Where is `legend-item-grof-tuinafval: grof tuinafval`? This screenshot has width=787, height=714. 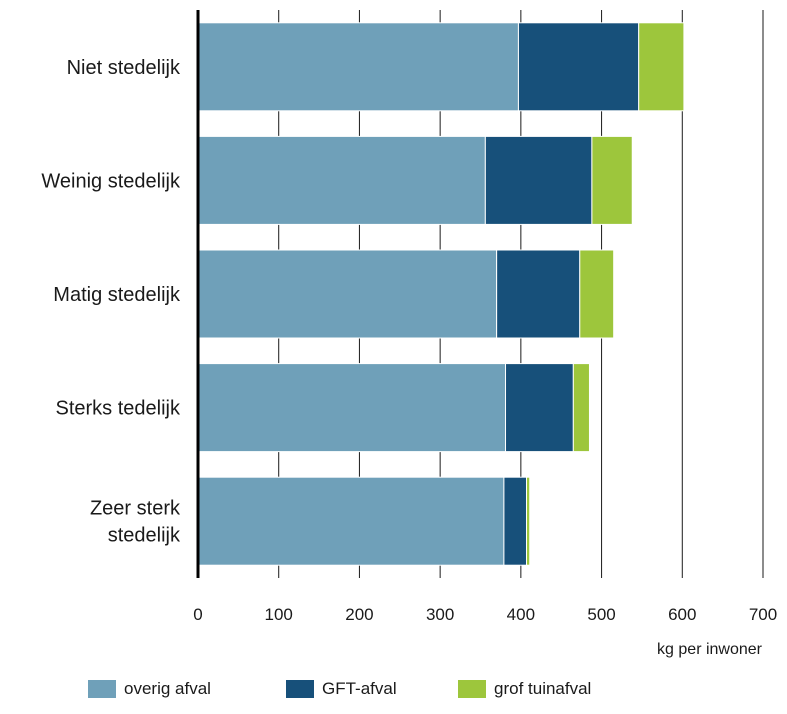
legend-item-grof-tuinafval: grof tuinafval is located at coordinates (524, 689).